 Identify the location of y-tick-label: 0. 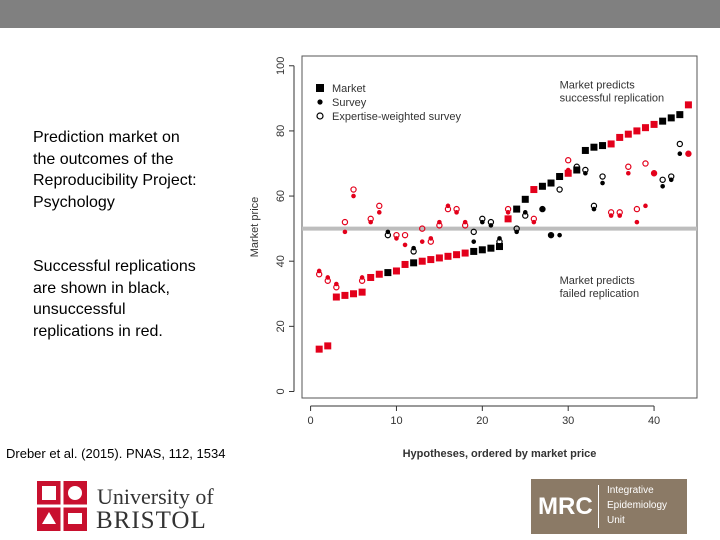
(281, 391).